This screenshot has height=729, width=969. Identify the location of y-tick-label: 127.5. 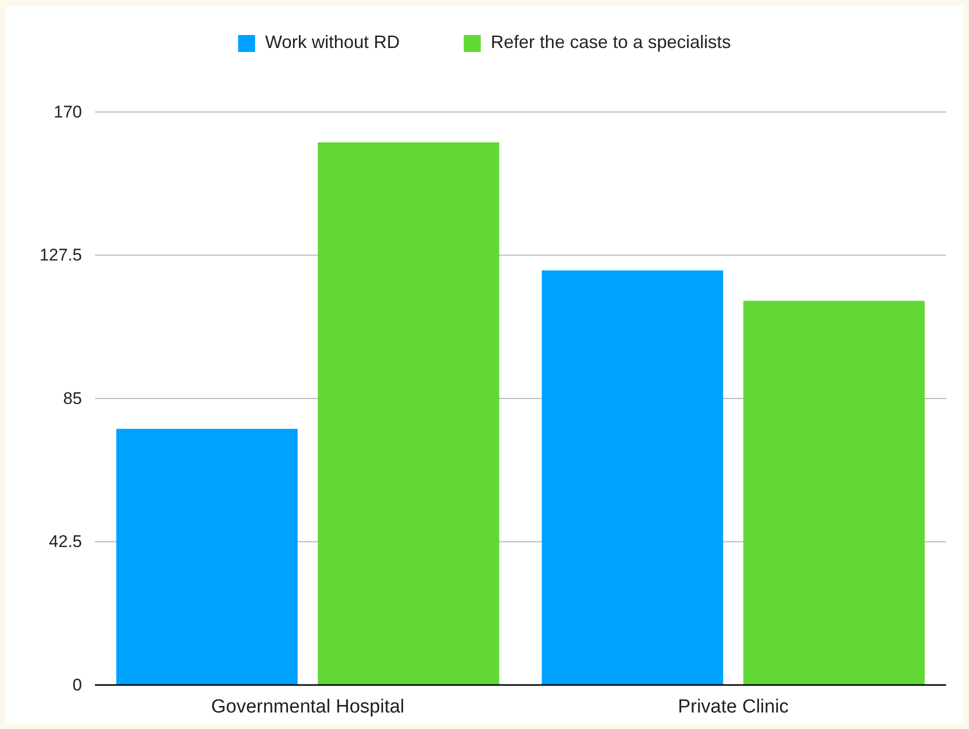
(60, 255).